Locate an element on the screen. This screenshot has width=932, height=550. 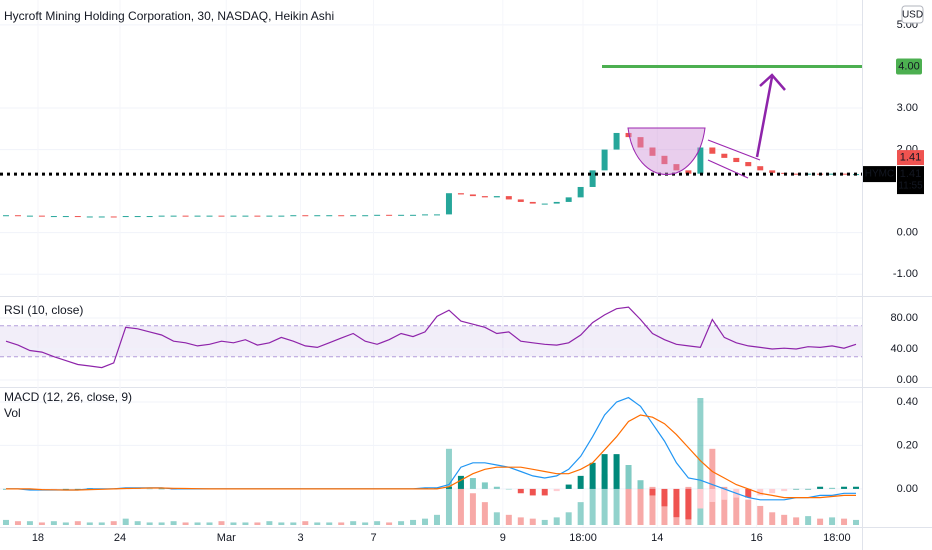
x-tick-label: 9 is located at coordinates (503, 538).